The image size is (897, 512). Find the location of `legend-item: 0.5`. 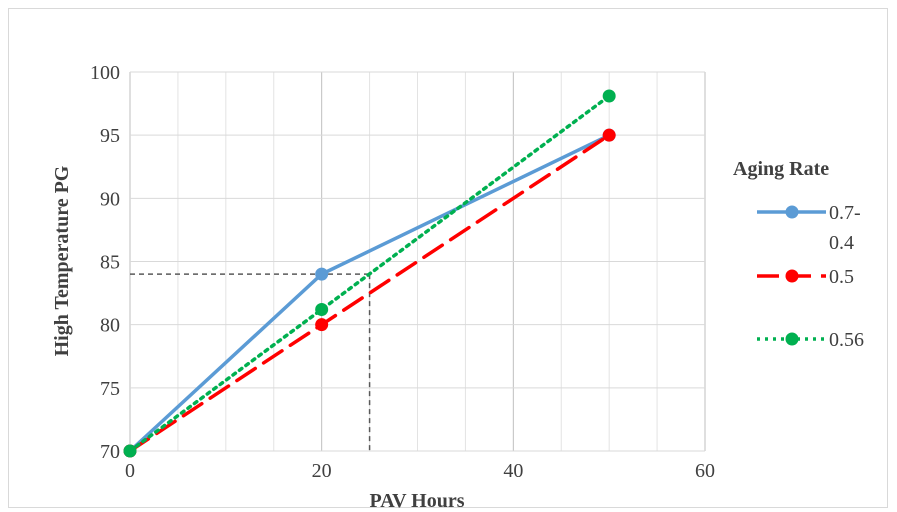

legend-item: 0.5 is located at coordinates (805, 277).